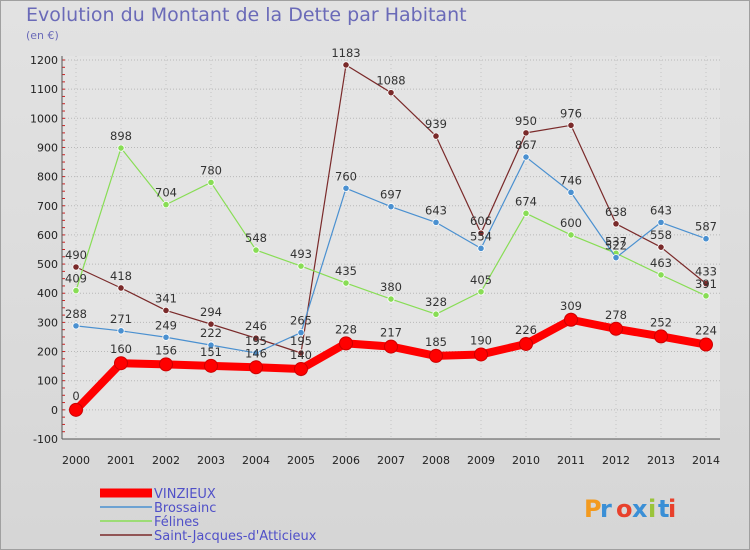  I want to click on data-label: 309, so click(571, 306).